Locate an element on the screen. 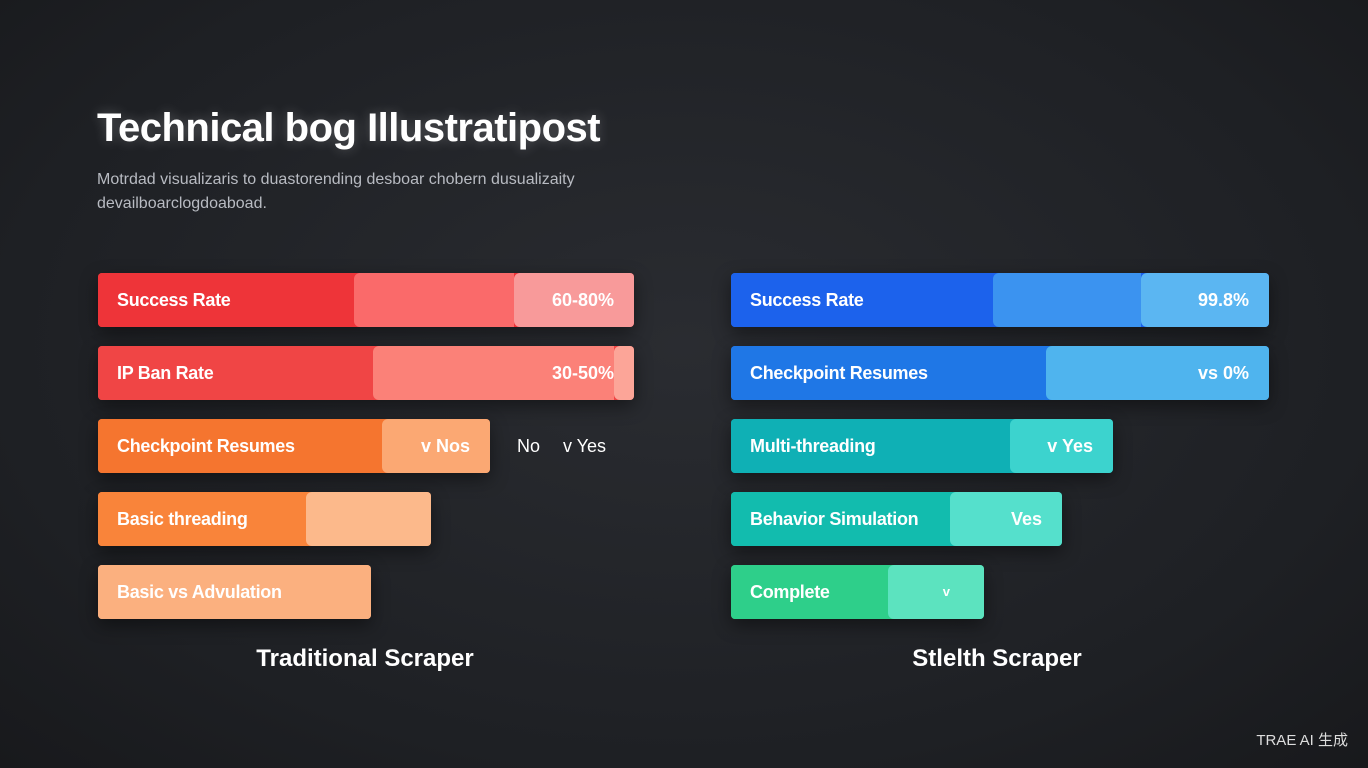  bar: IP Ban Rate 30-50% is located at coordinates (366, 373).